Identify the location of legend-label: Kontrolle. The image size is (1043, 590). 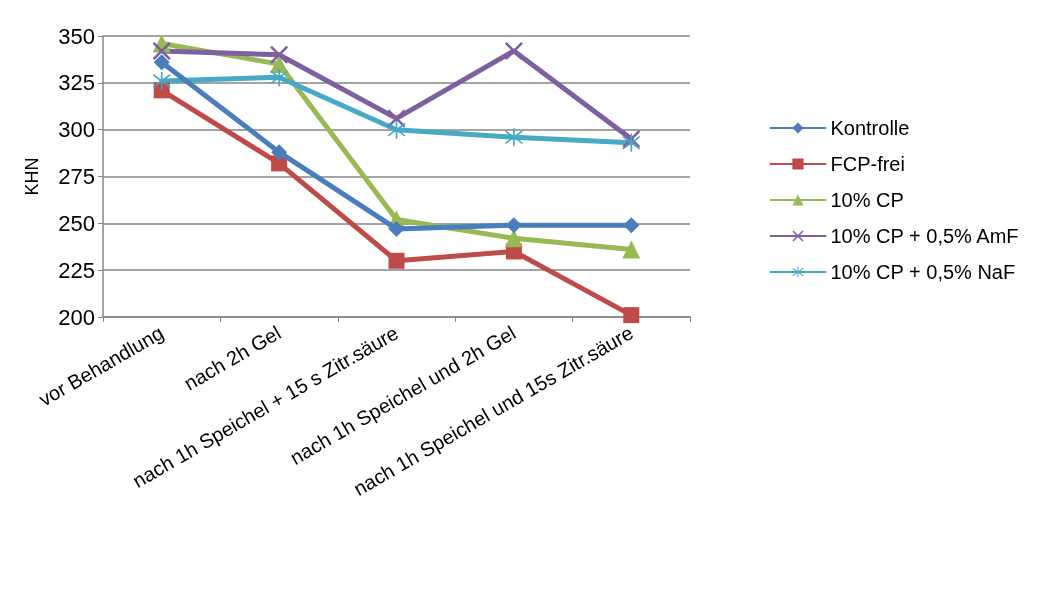
(870, 128).